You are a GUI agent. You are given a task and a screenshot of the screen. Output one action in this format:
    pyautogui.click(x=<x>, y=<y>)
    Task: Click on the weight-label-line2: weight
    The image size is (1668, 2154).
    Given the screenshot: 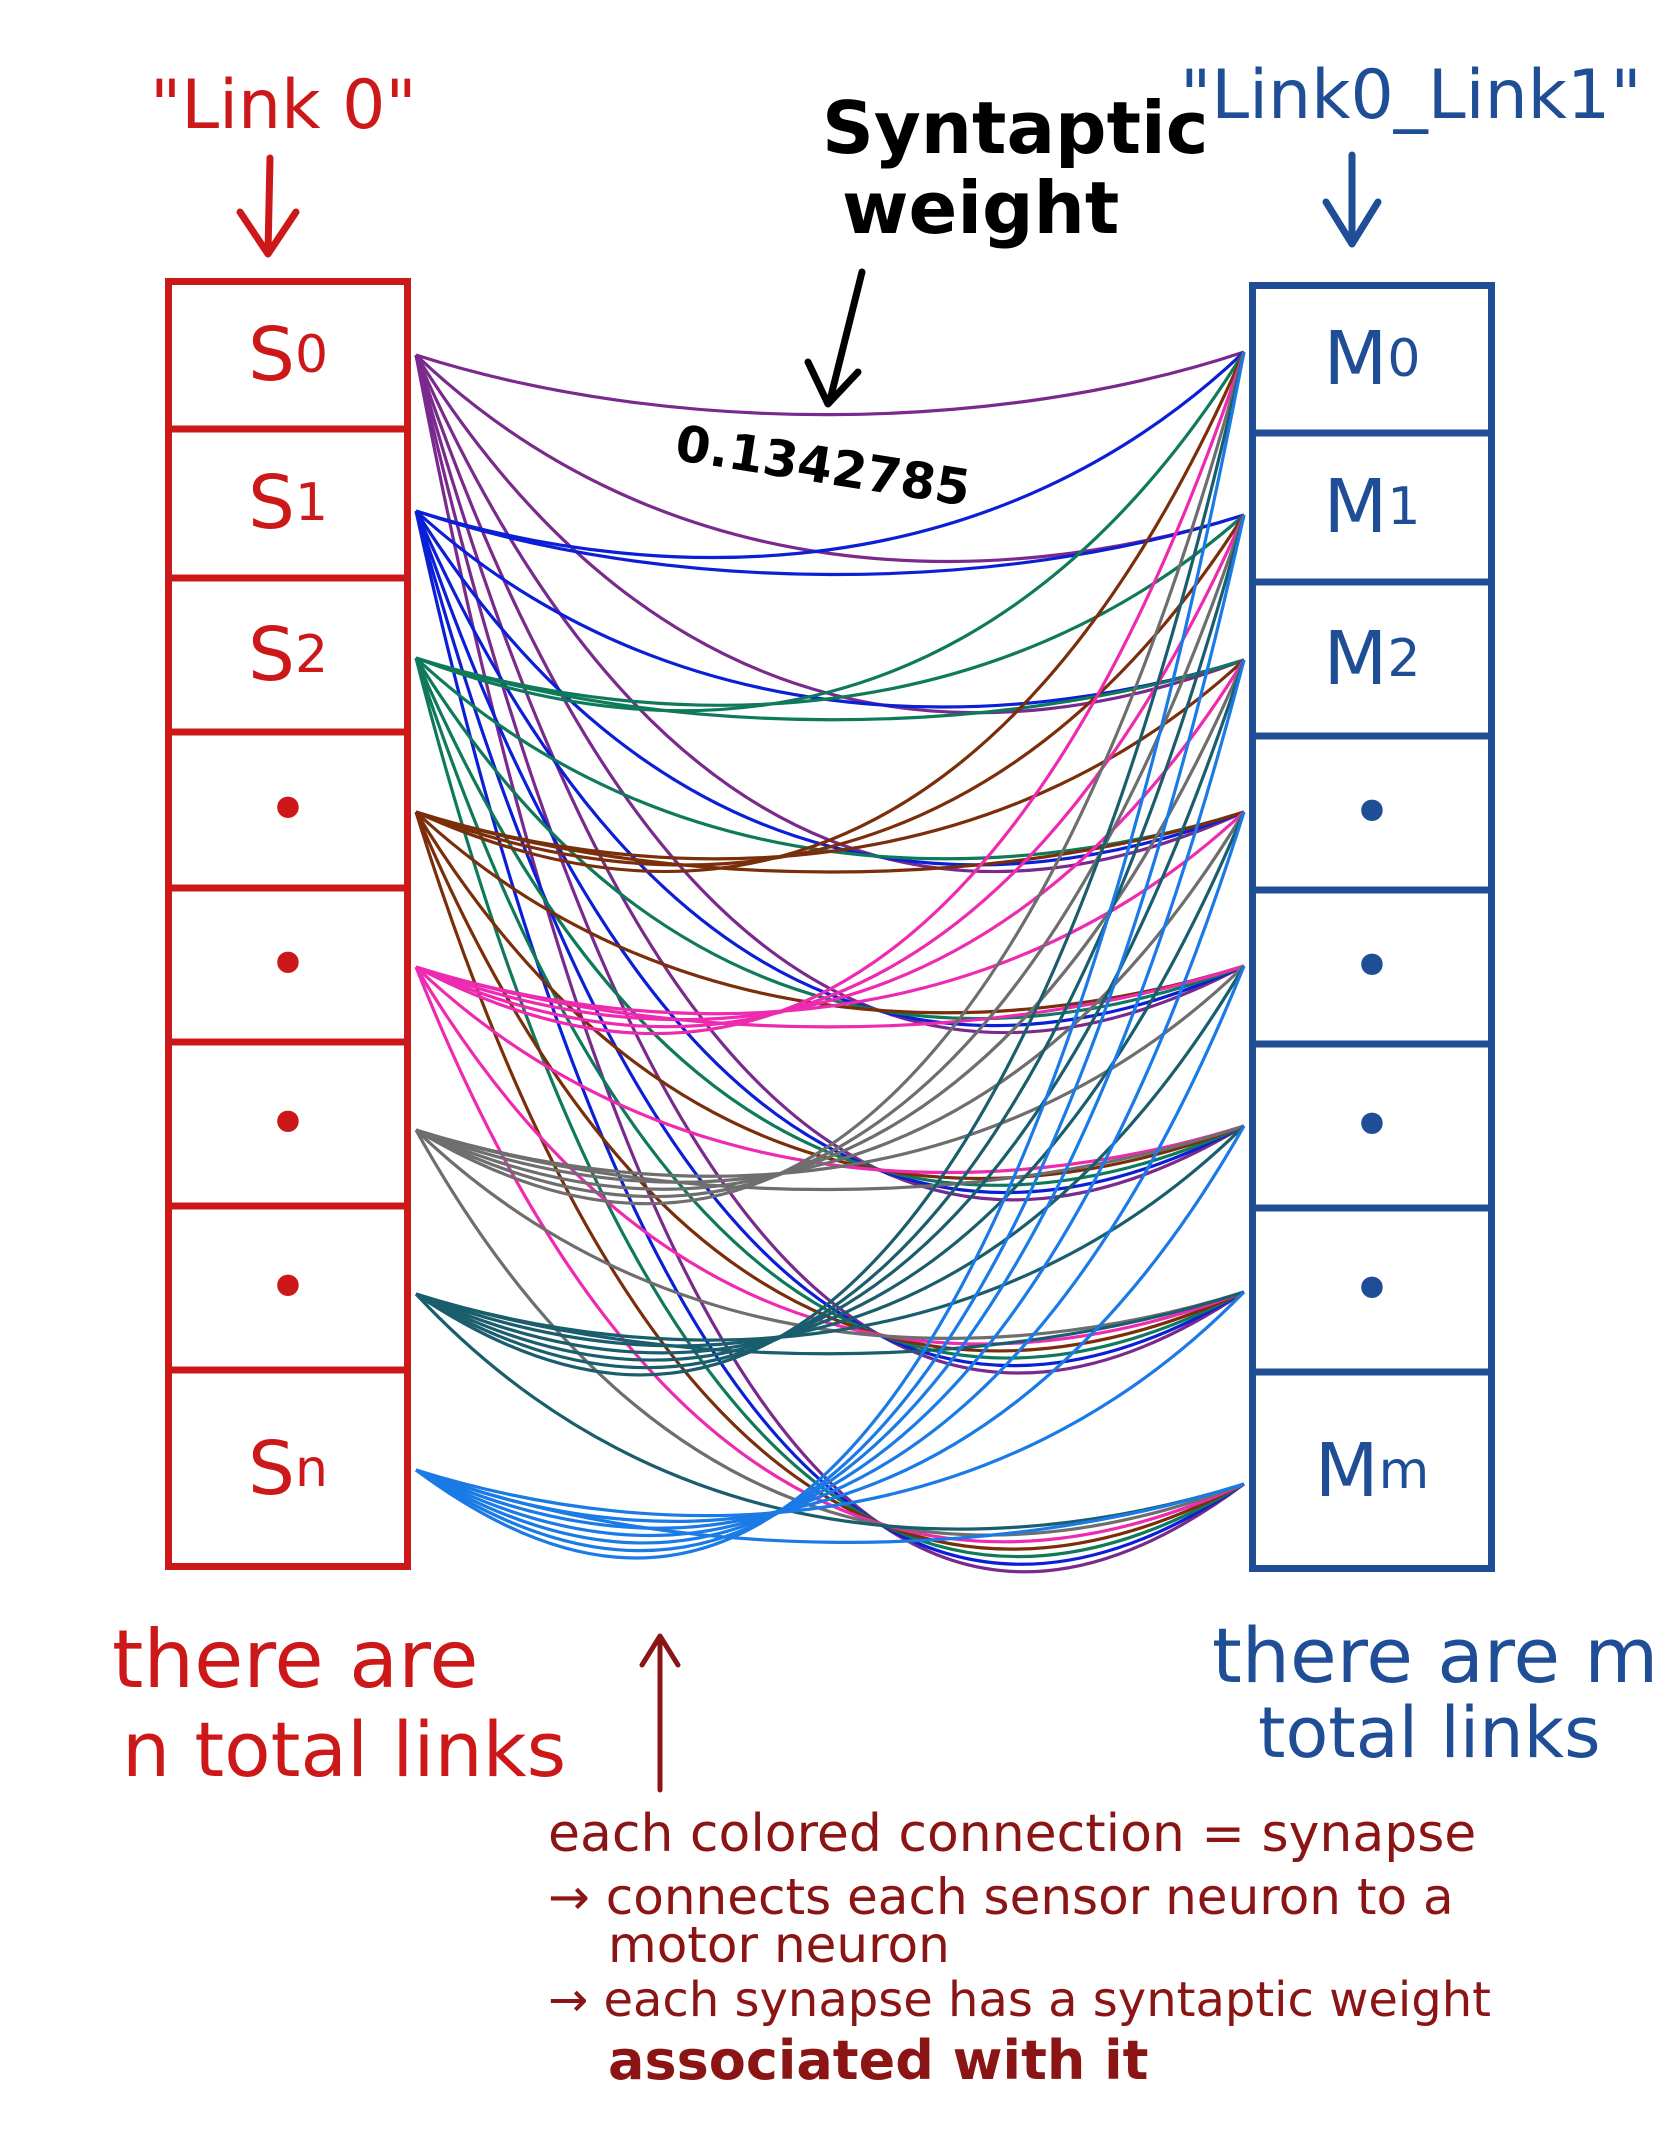 What is the action you would take?
    pyautogui.click(x=981, y=208)
    